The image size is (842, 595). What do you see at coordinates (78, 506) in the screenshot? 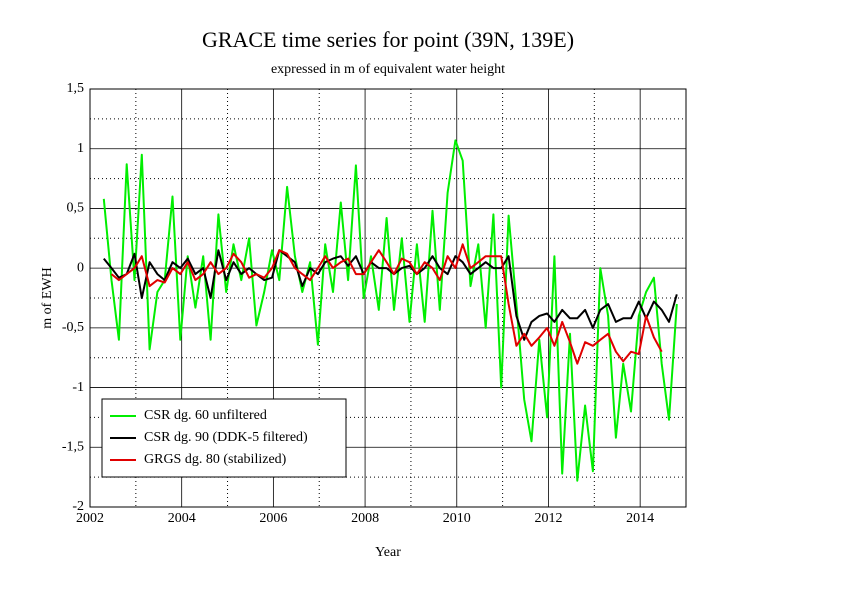
I see `y-tick-label: -2` at bounding box center [78, 506].